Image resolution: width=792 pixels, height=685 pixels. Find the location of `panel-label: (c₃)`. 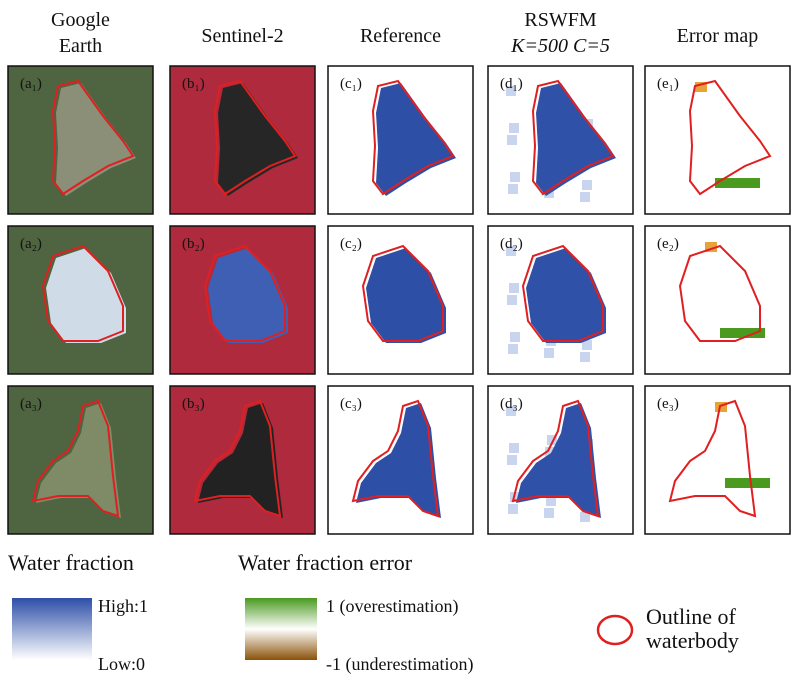

panel-label: (c₃) is located at coordinates (351, 404).